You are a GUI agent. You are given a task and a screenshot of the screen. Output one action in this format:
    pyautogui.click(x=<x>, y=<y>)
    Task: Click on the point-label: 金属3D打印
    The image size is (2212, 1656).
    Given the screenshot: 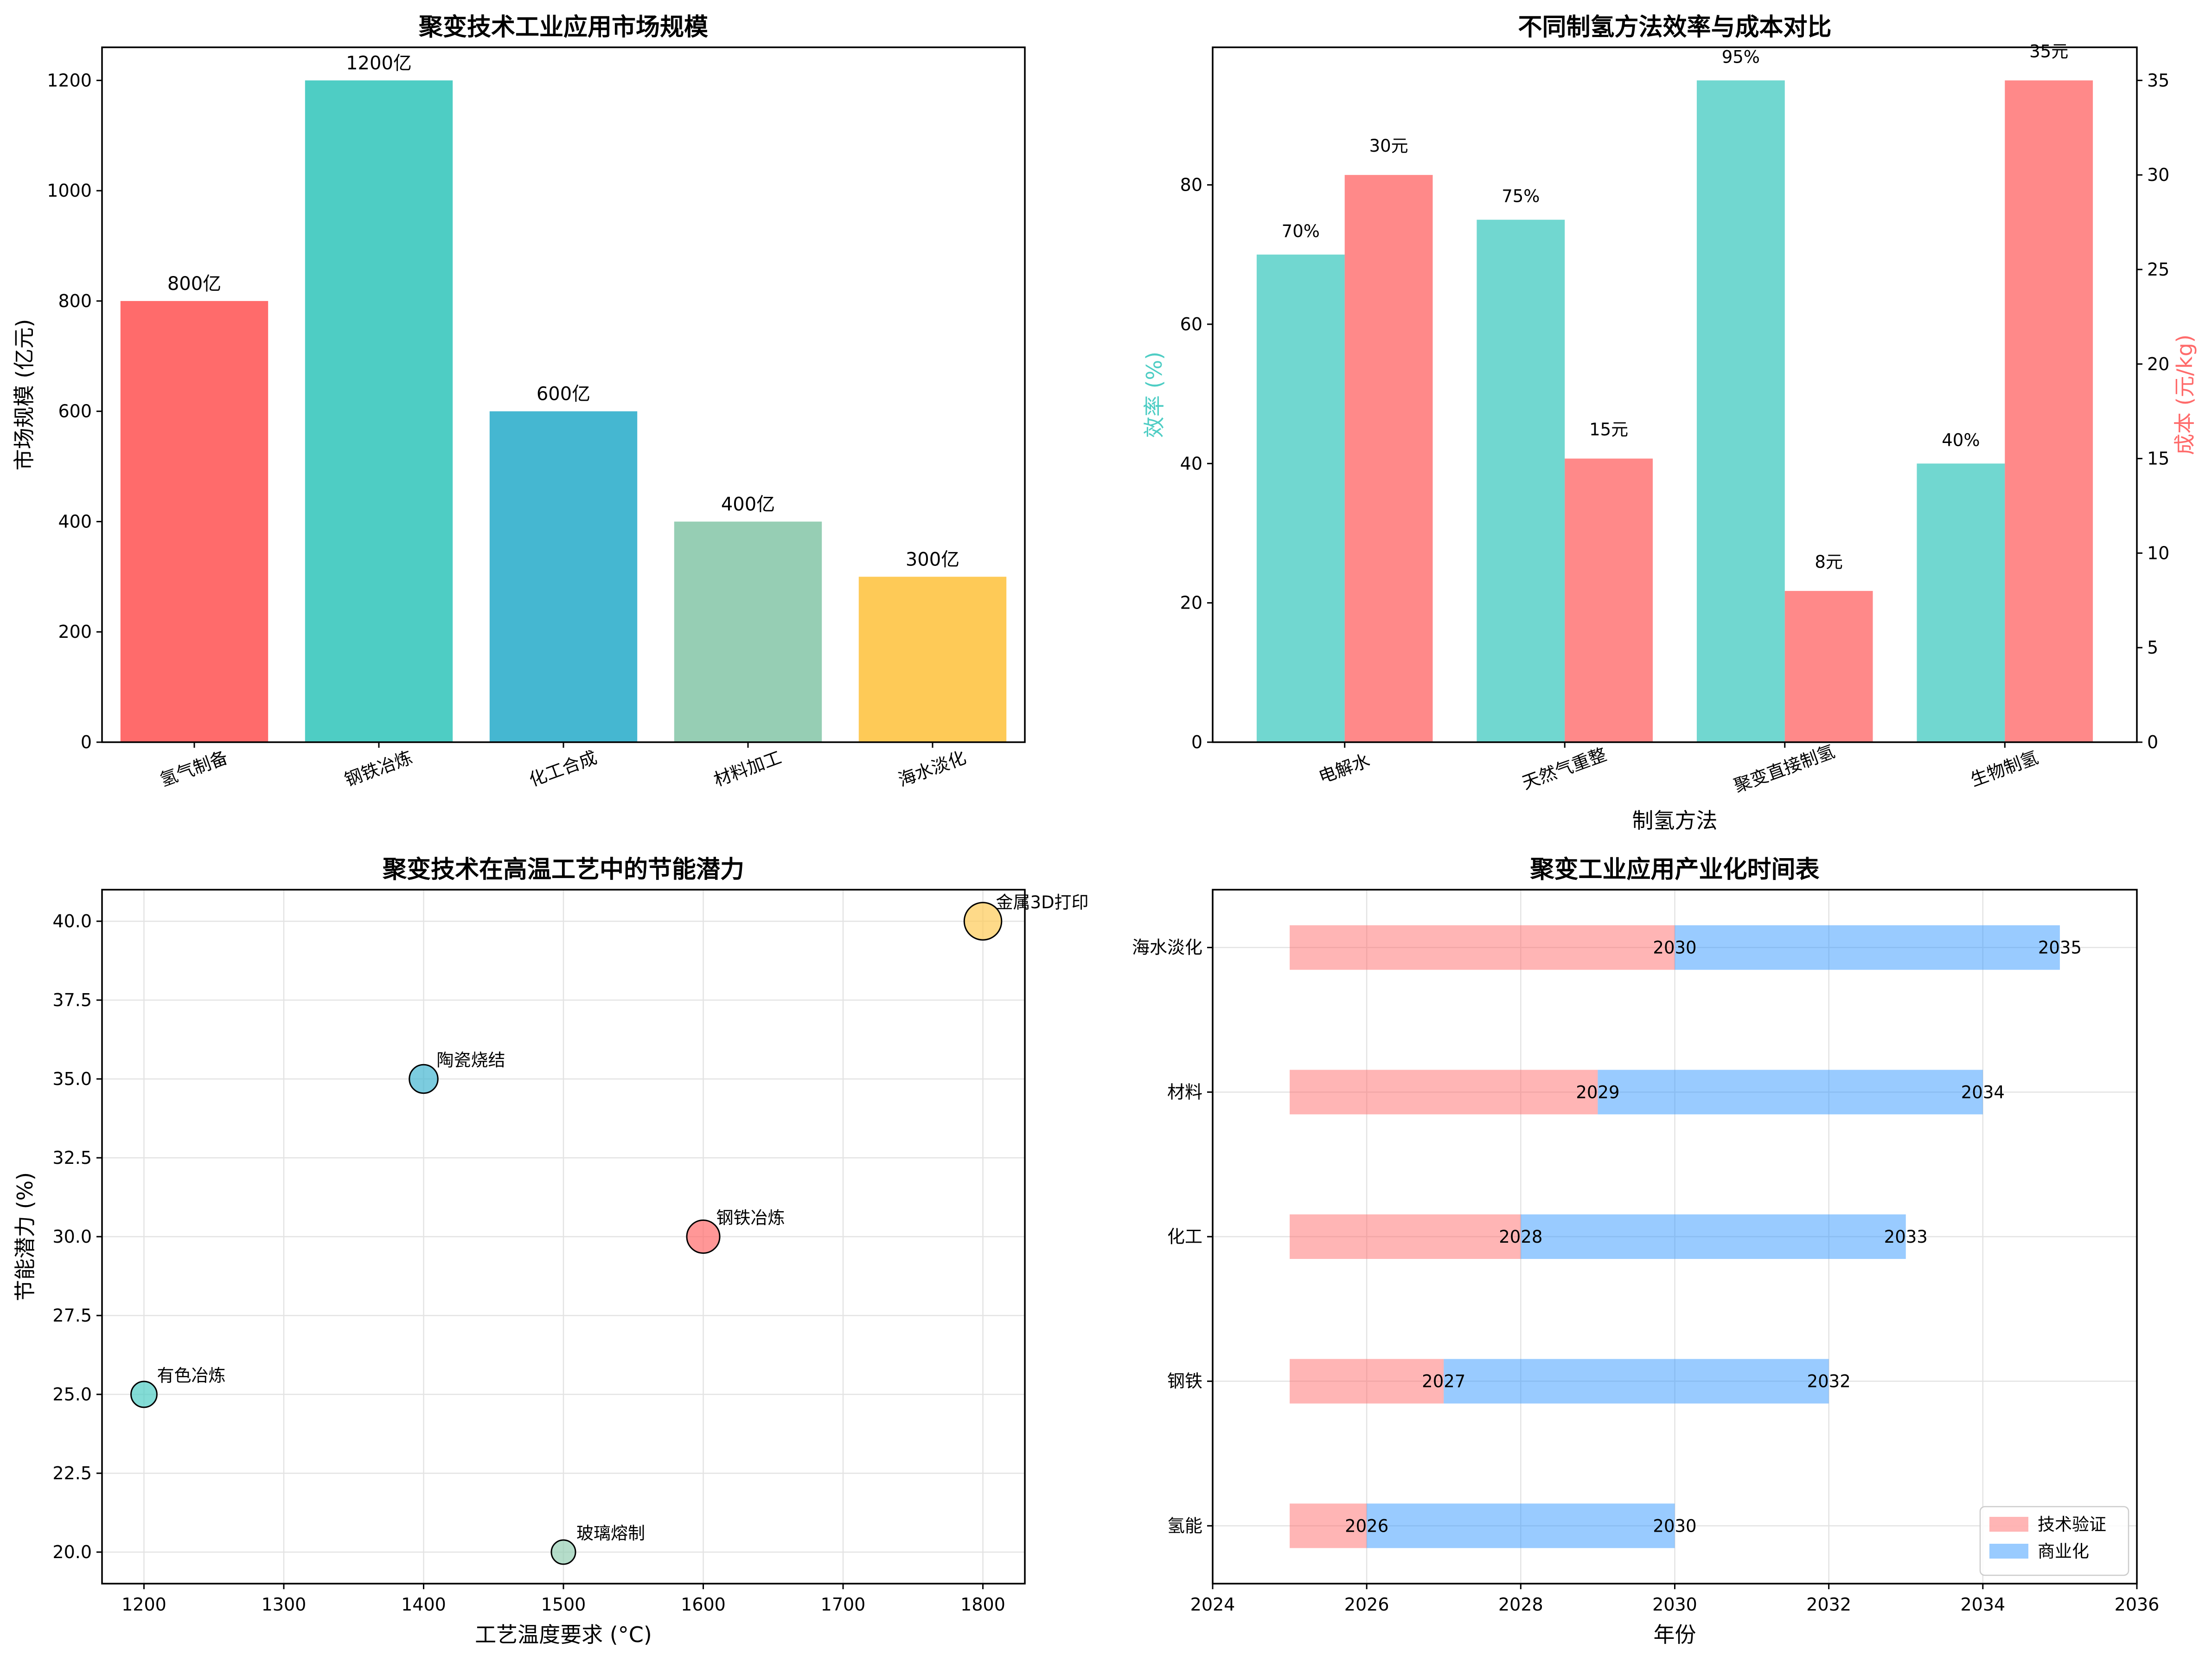 What is the action you would take?
    pyautogui.click(x=1043, y=902)
    